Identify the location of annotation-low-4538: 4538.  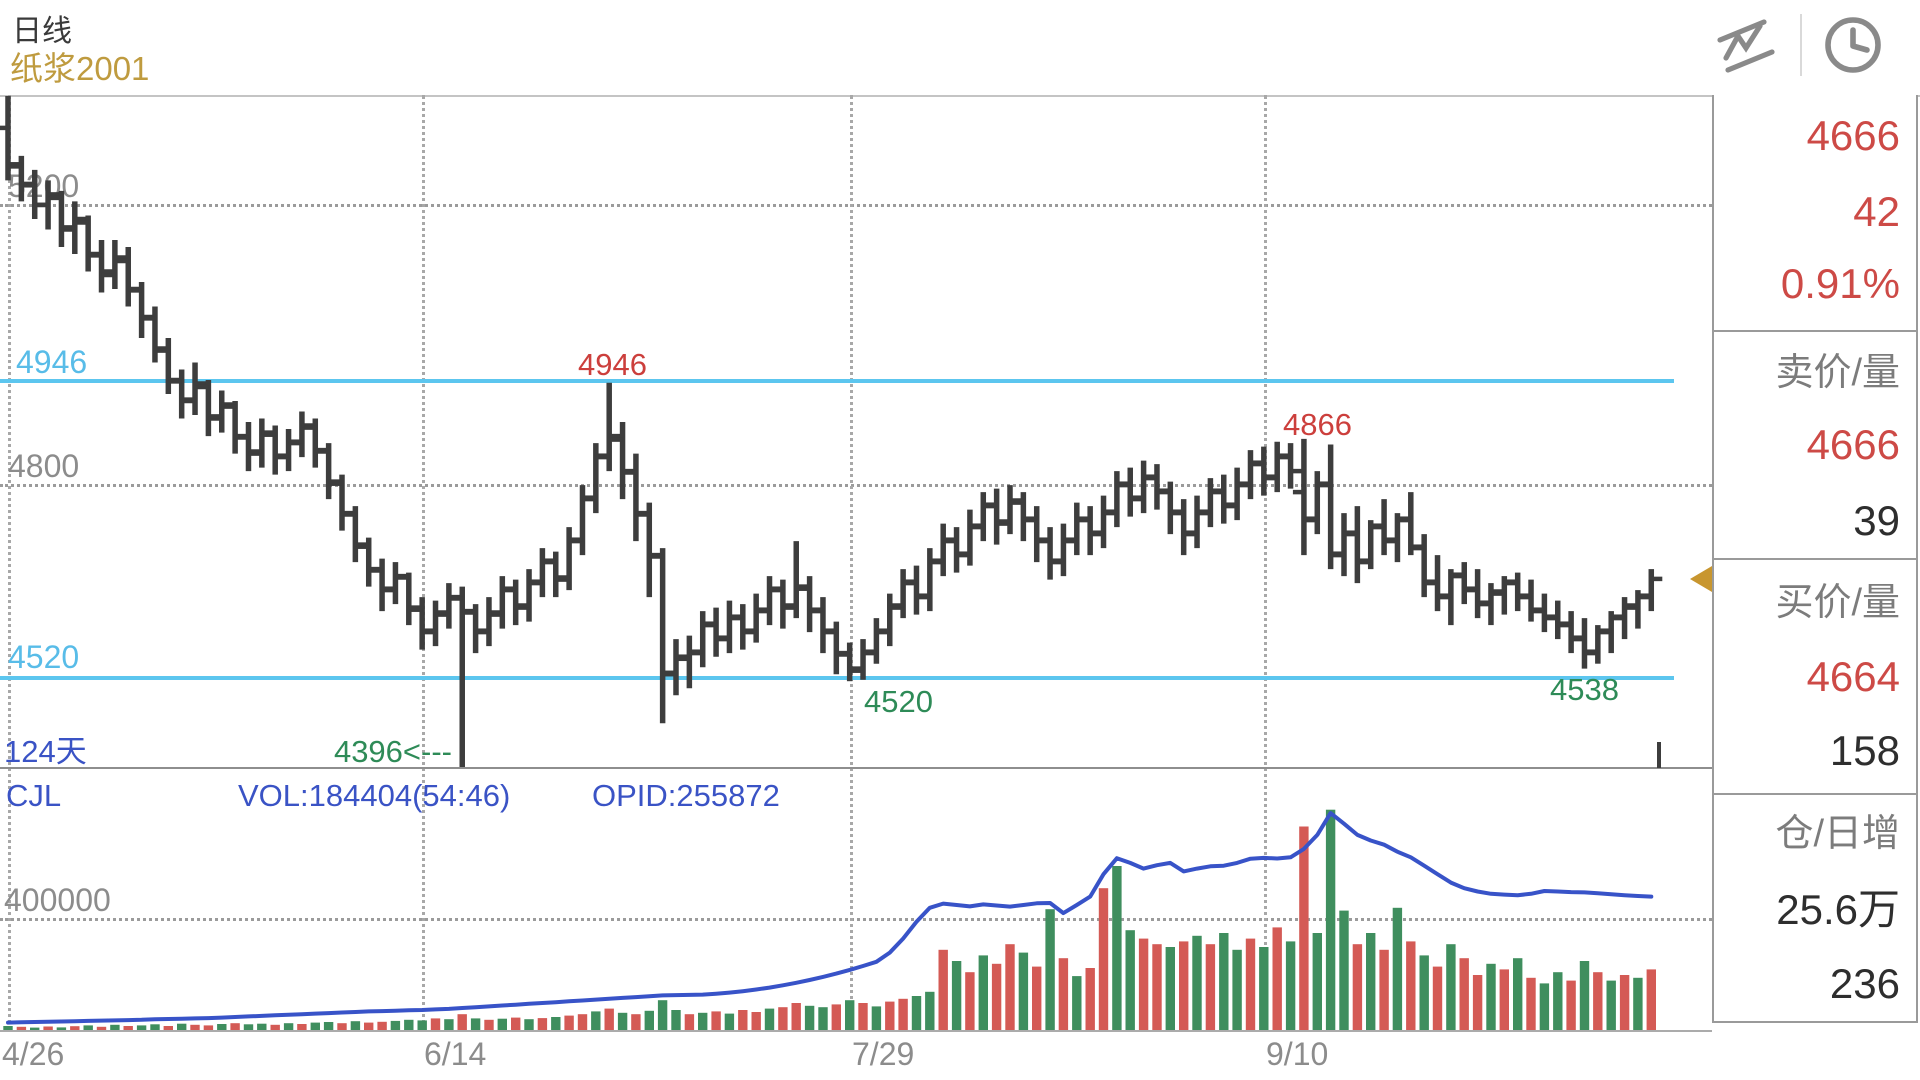
(1584, 689).